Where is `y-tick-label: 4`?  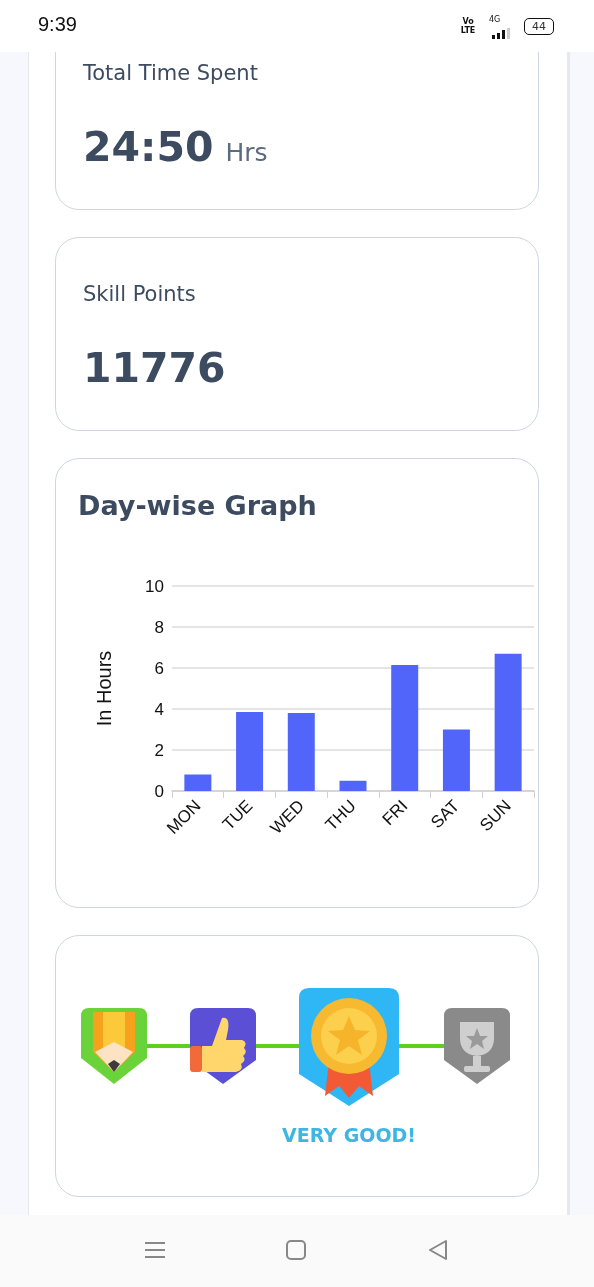
y-tick-label: 4 is located at coordinates (159, 709).